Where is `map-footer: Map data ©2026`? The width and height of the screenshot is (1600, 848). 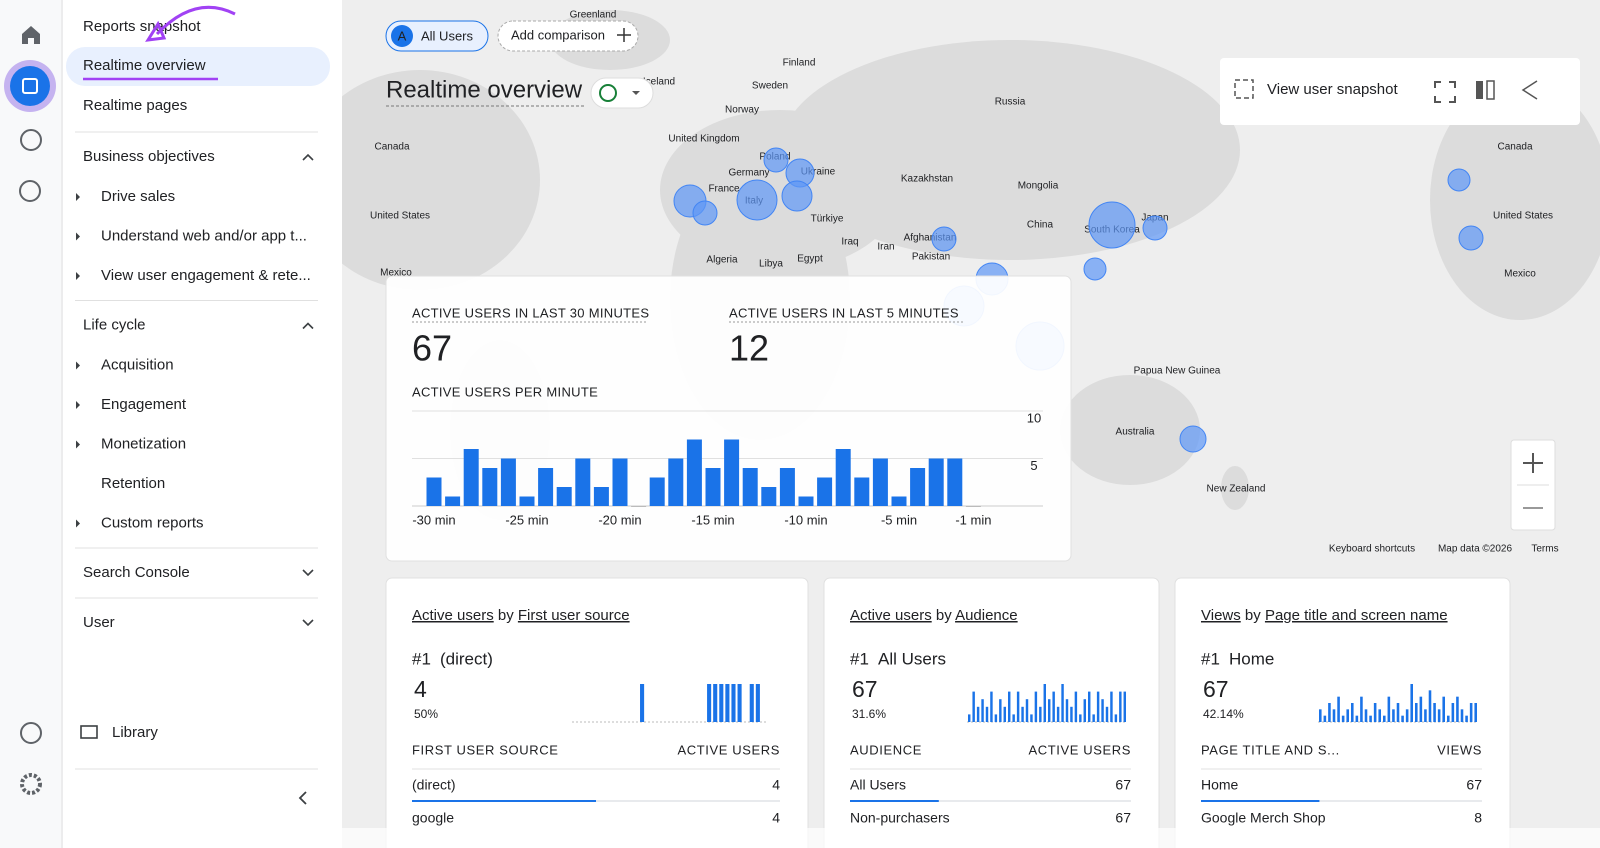
map-footer: Map data ©2026 is located at coordinates (1475, 549).